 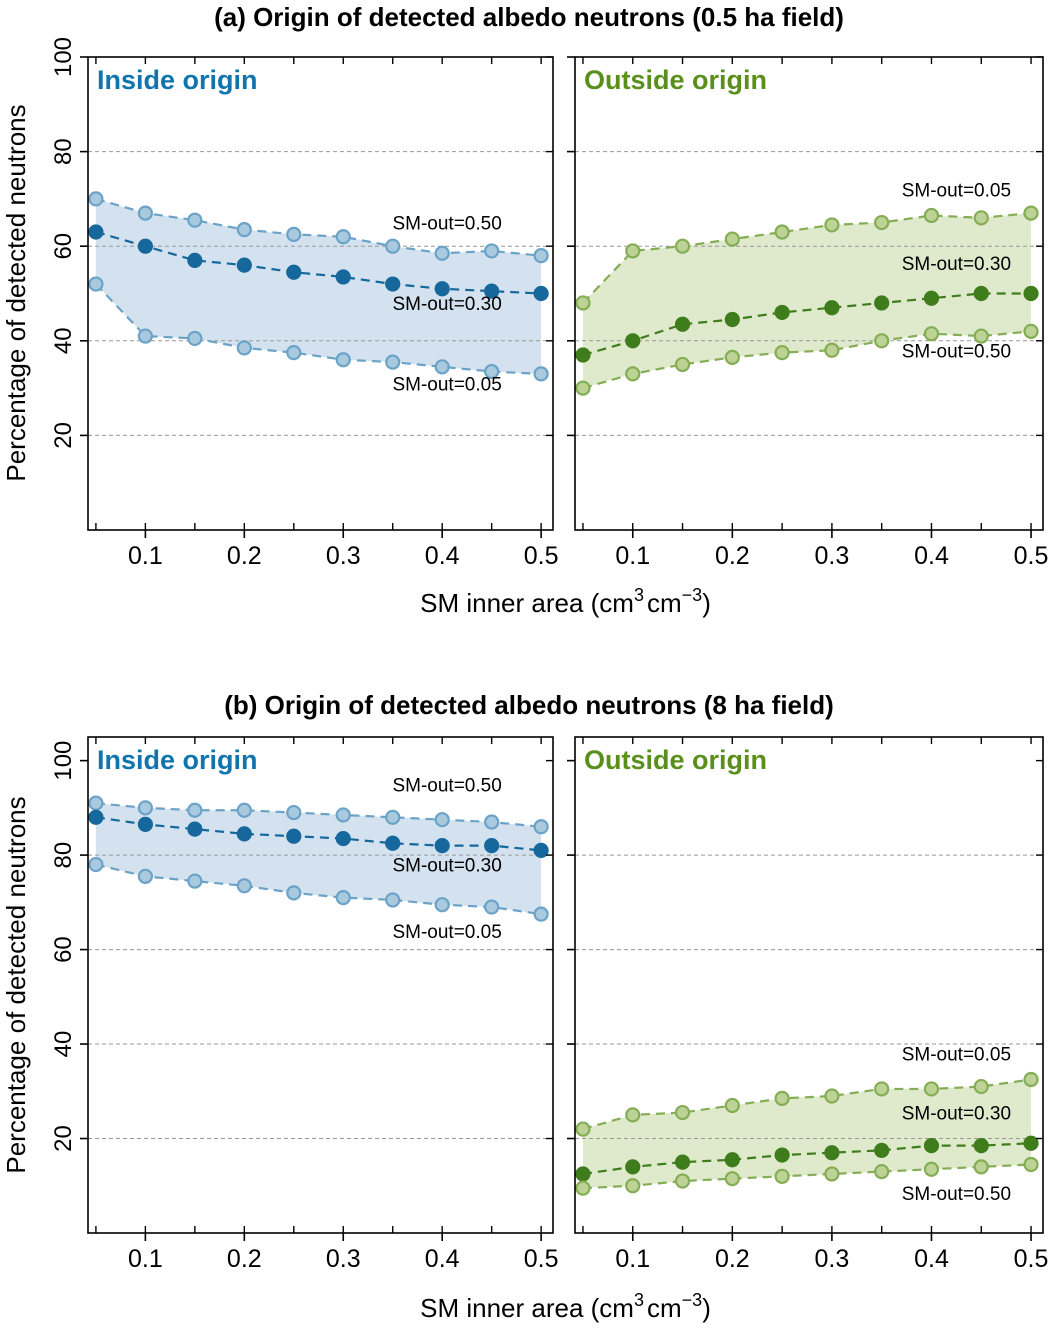 I want to click on x-tick-label: 0.3, so click(x=343, y=556).